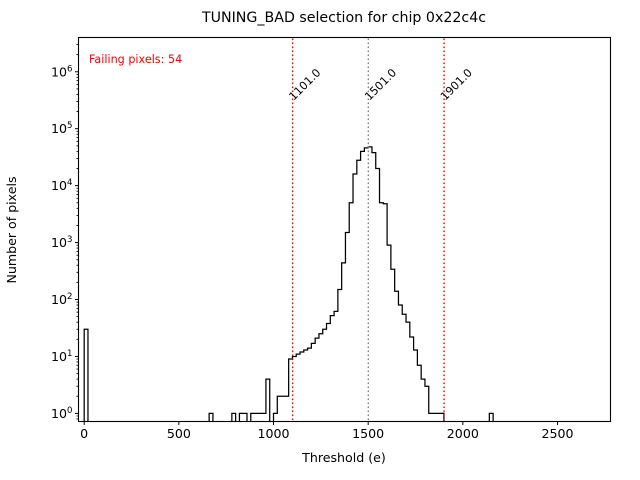 This screenshot has height=480, width=640. I want to click on y-tick-label: 100, so click(62, 413).